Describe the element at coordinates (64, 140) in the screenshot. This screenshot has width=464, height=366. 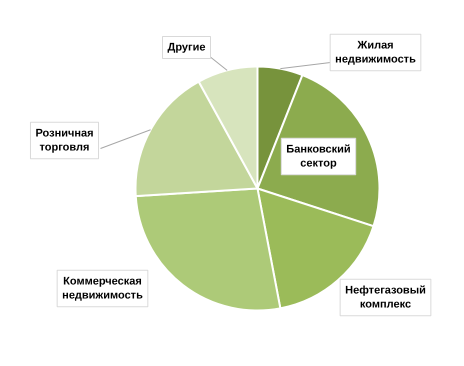
I see `slice-label: Розничная торговля` at that location.